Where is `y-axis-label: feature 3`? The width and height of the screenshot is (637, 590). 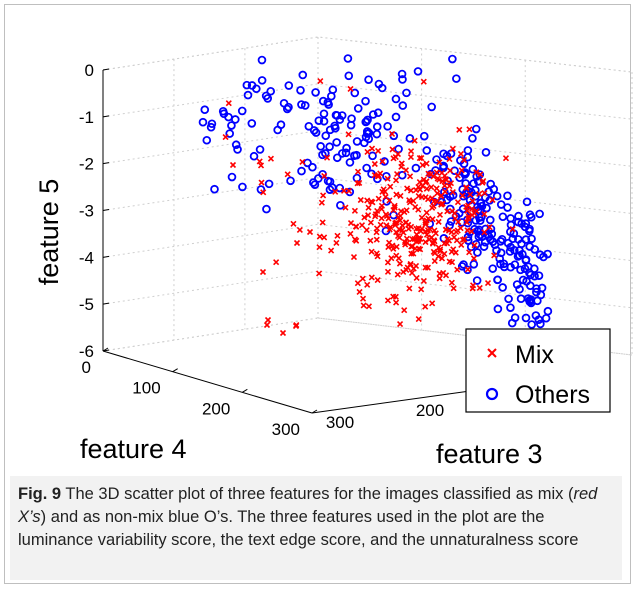 y-axis-label: feature 3 is located at coordinates (489, 454).